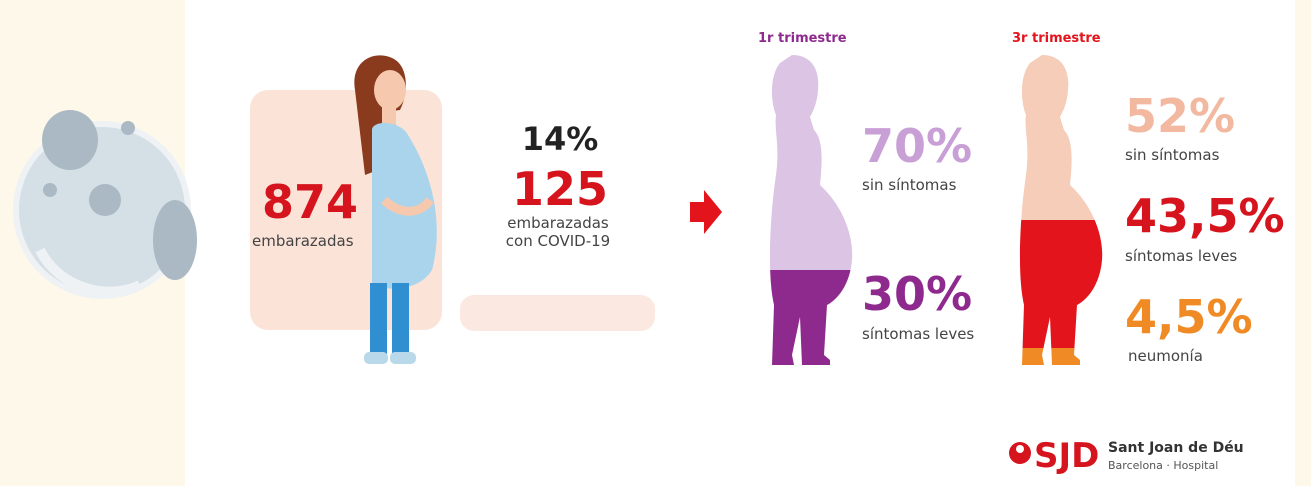  Describe the element at coordinates (802, 38) in the screenshot. I see `trimester-title: 1r trimestre` at that location.